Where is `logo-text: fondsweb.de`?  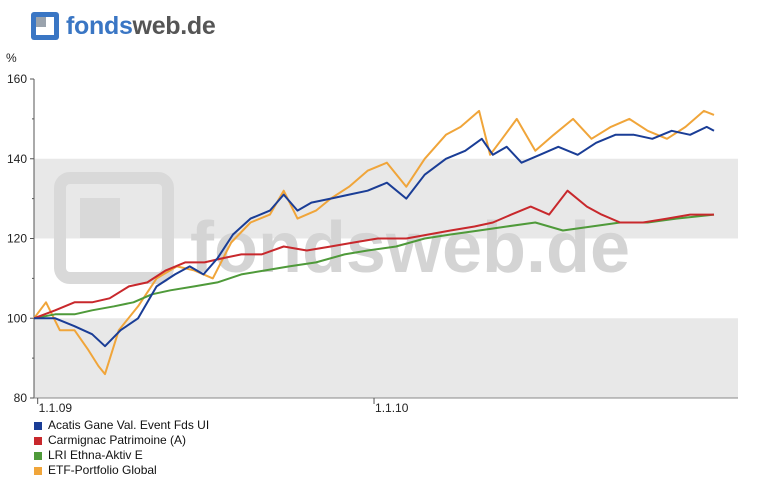
logo-text: fondsweb.de is located at coordinates (141, 26).